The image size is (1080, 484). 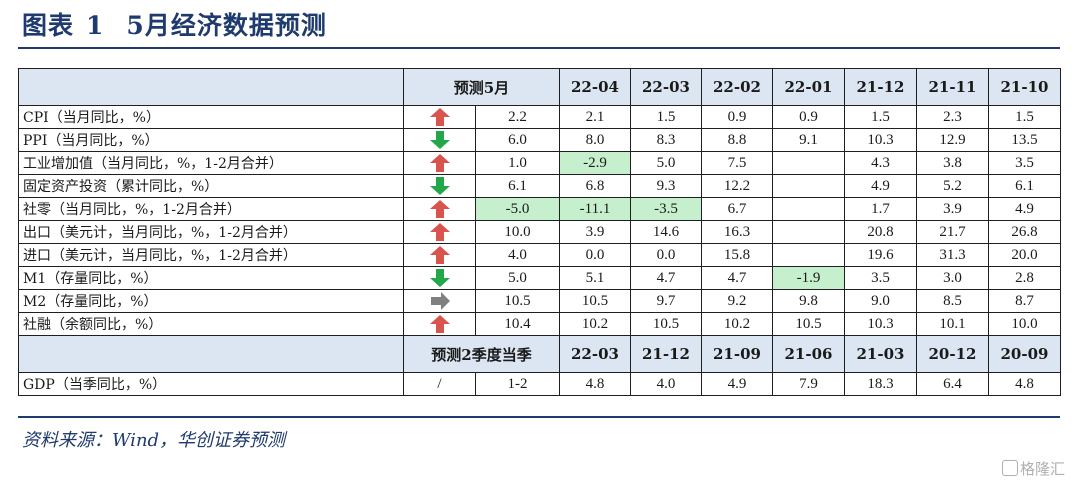 I want to click on forecast-cell: 1-2, so click(x=517, y=384).